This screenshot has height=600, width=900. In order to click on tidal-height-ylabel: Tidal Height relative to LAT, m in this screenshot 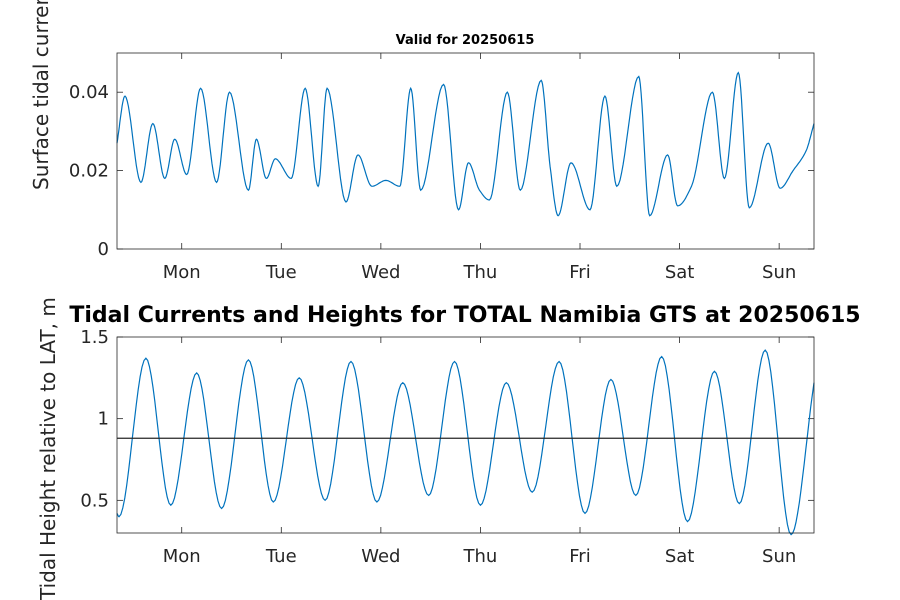, I will do `click(48, 448)`.